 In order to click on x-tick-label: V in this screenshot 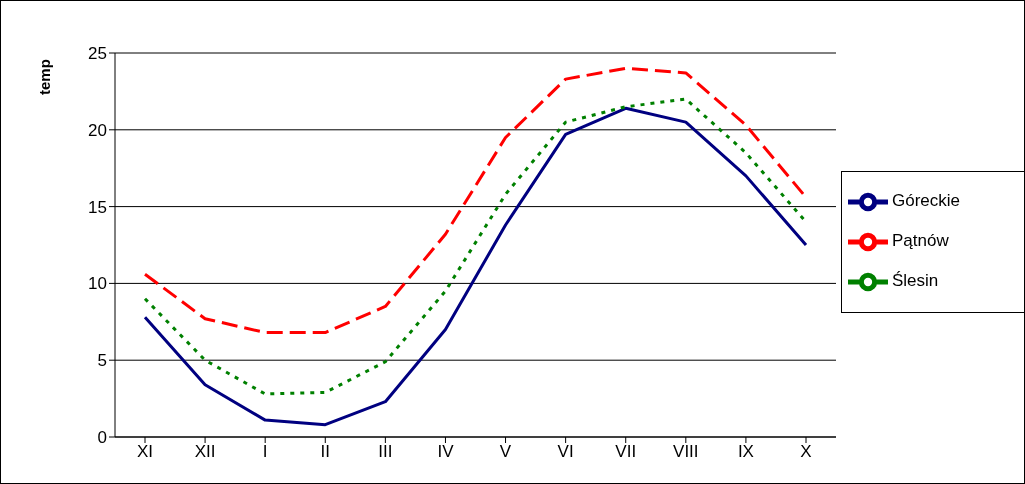, I will do `click(505, 452)`.